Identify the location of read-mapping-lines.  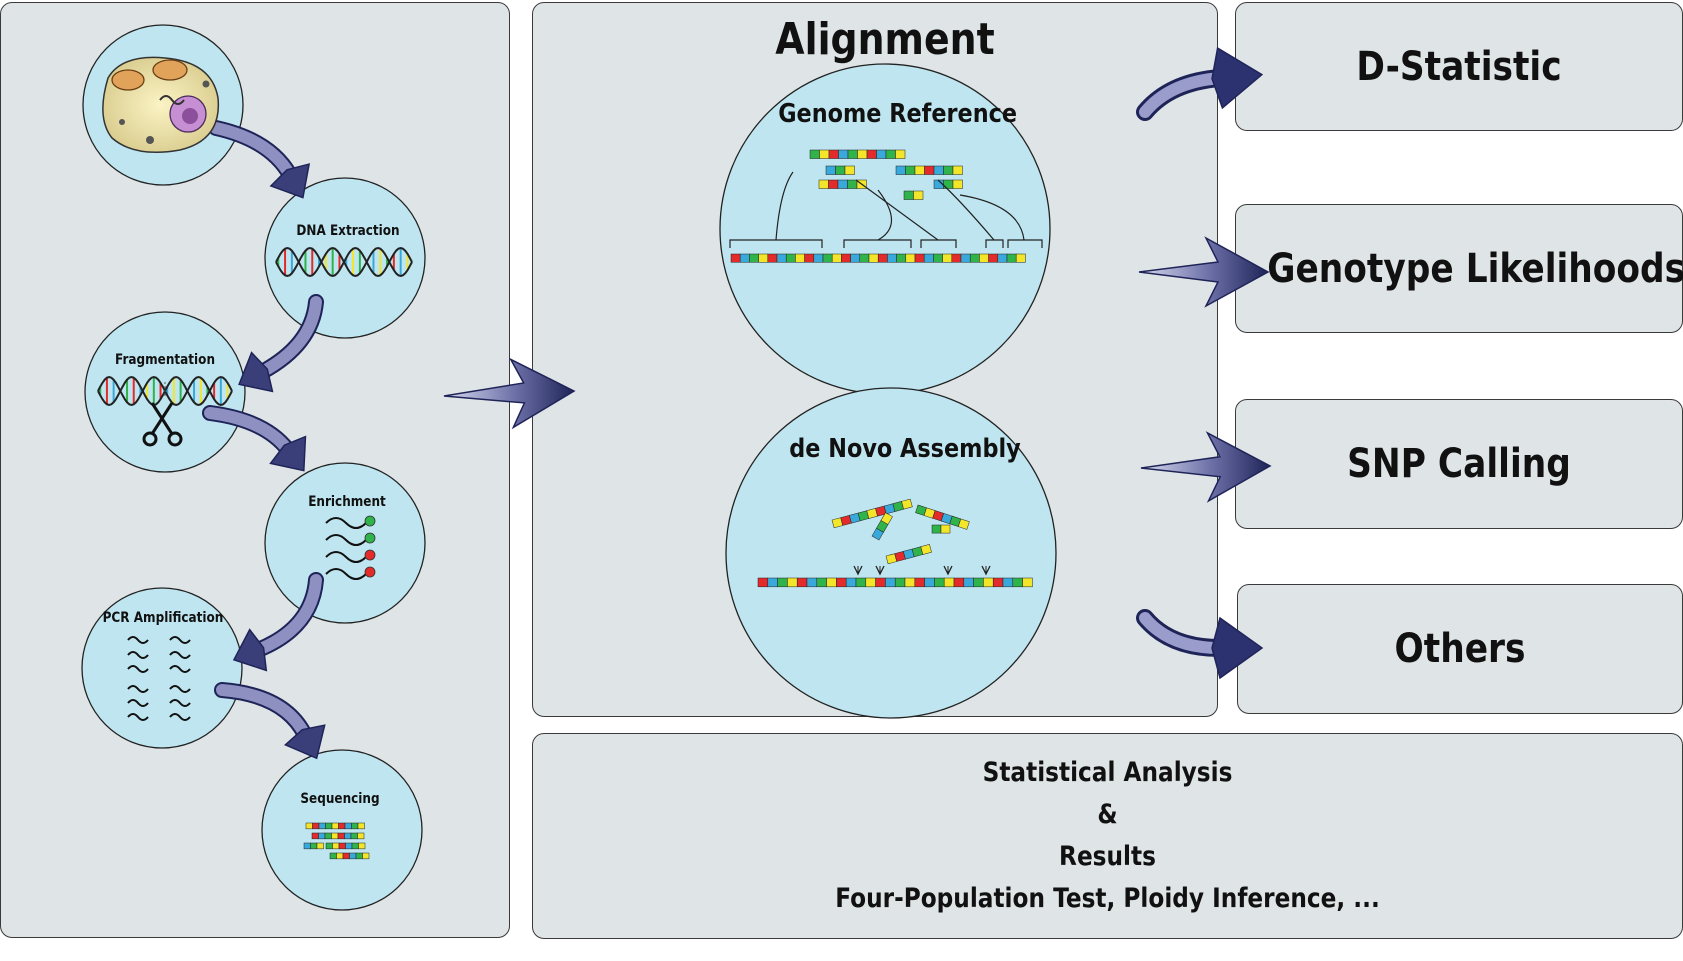
(886, 209).